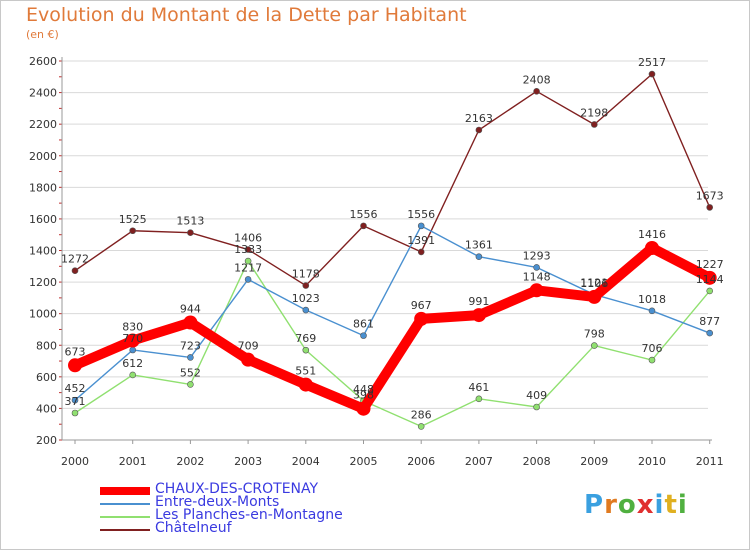 The height and width of the screenshot is (550, 750). I want to click on y-tick-label: 600, so click(46, 377).